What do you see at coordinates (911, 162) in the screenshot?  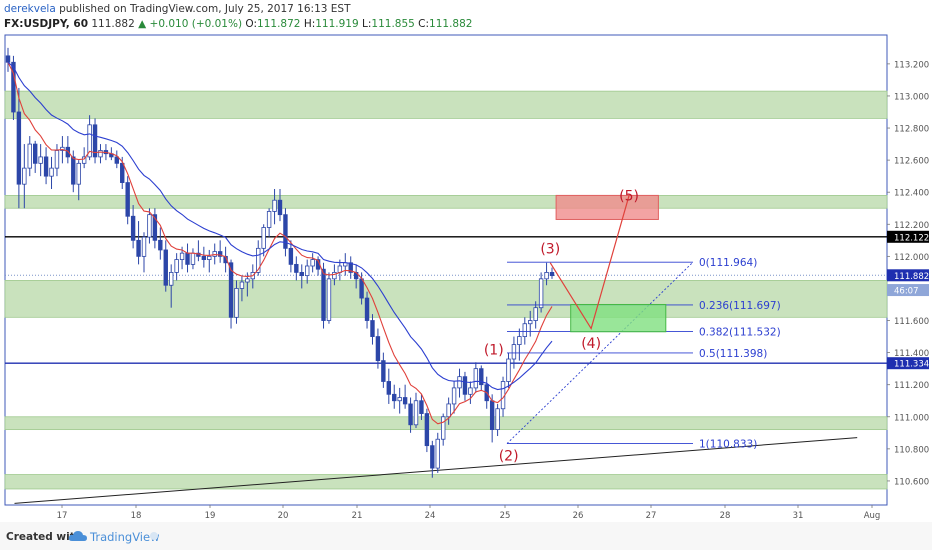 I see `y-tick-label: 112.600` at bounding box center [911, 162].